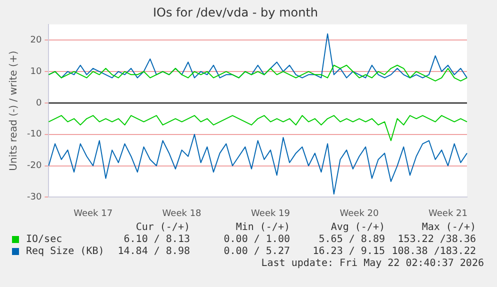 This screenshot has width=497, height=287. Describe the element at coordinates (263, 227) in the screenshot. I see `text: Min (-/+)` at that location.